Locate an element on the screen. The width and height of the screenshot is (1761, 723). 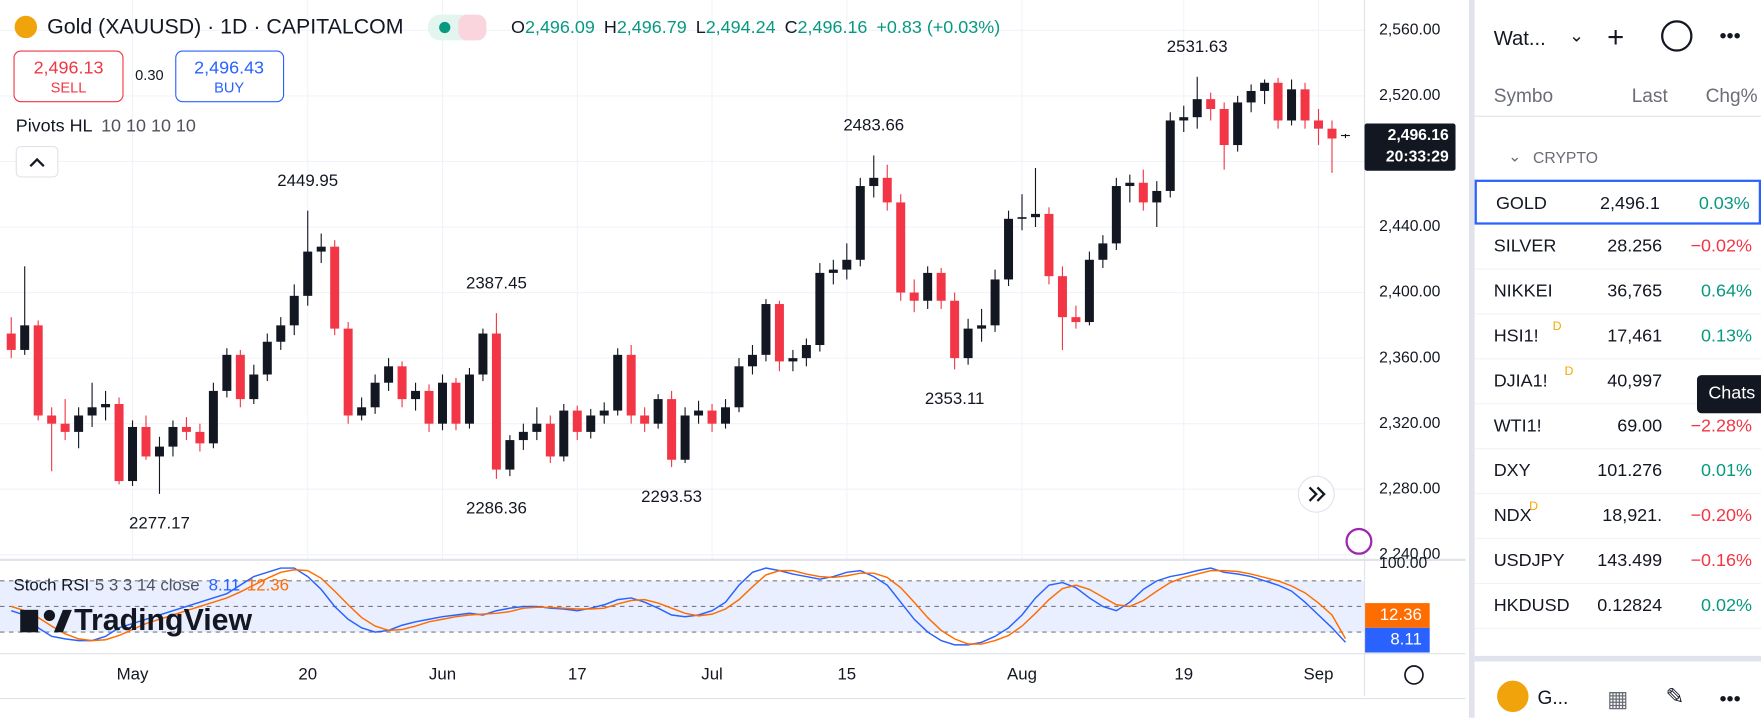
column-header: Chg% is located at coordinates (1731, 96).